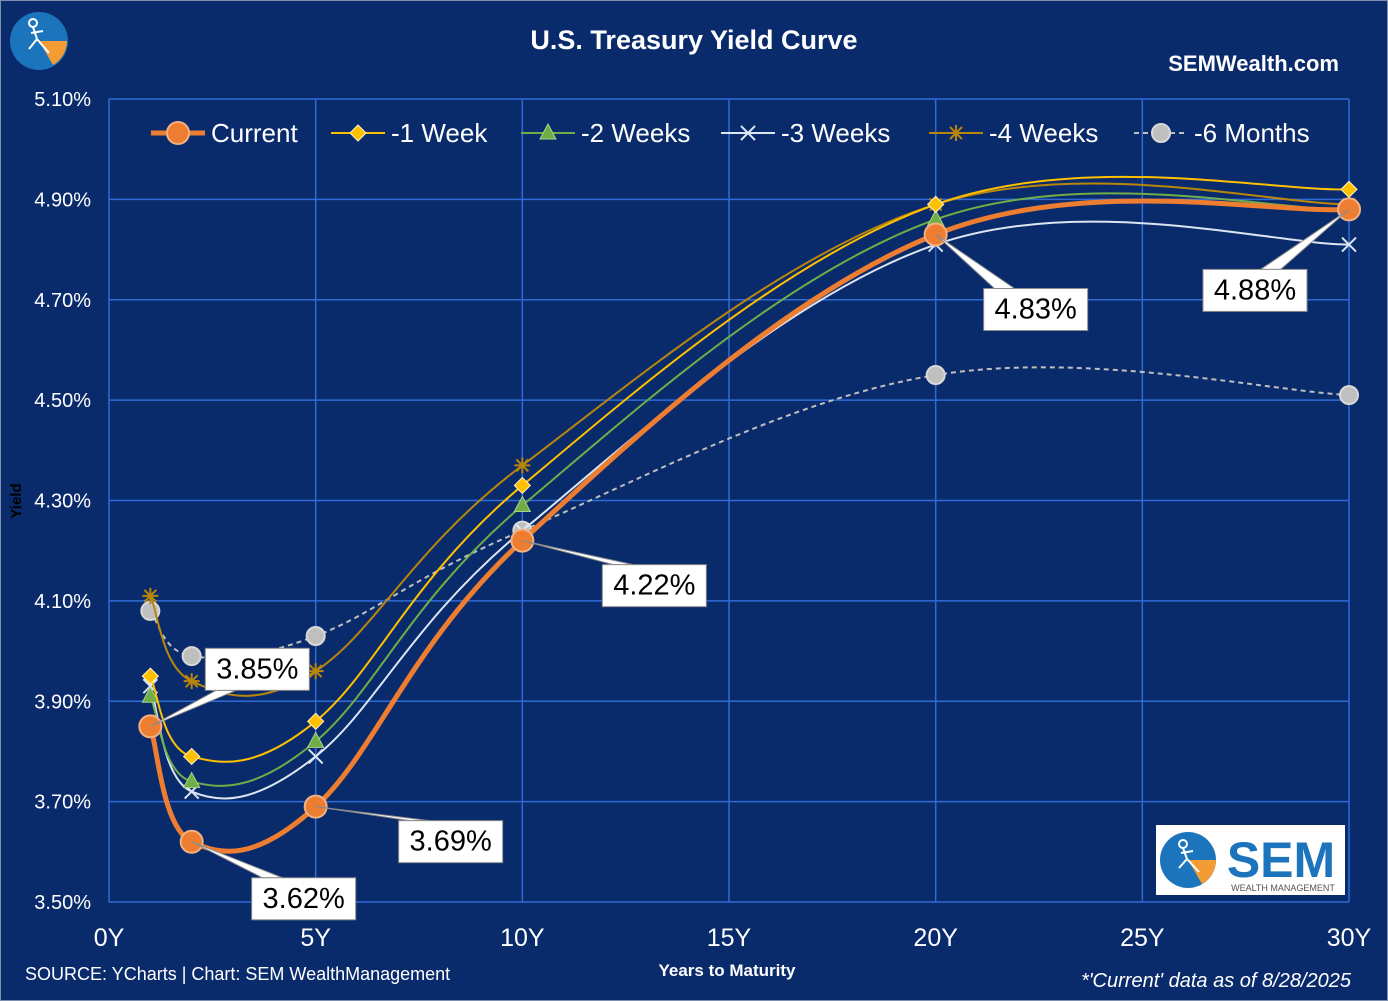  I want to click on legend-item-6-months: -6 Months, so click(1222, 133).